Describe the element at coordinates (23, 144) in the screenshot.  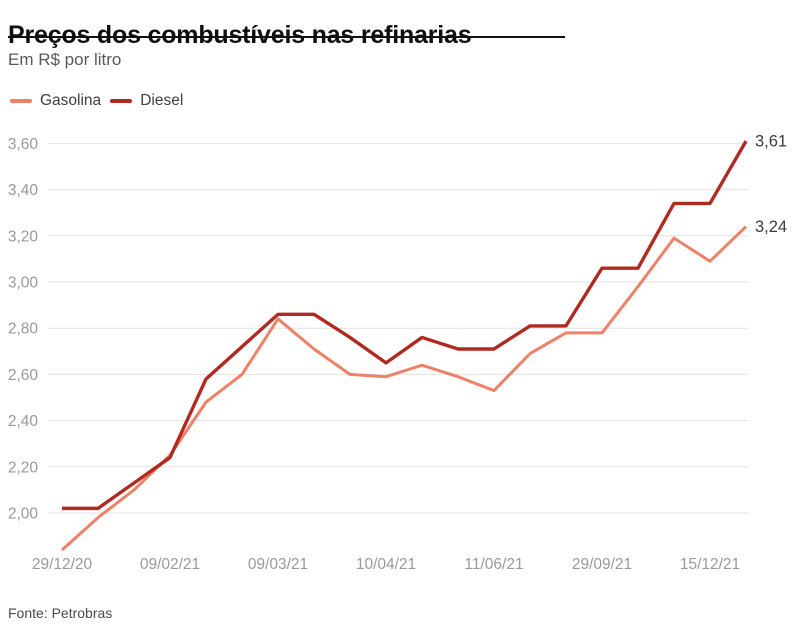
I see `y-tick-label: 3,60` at that location.